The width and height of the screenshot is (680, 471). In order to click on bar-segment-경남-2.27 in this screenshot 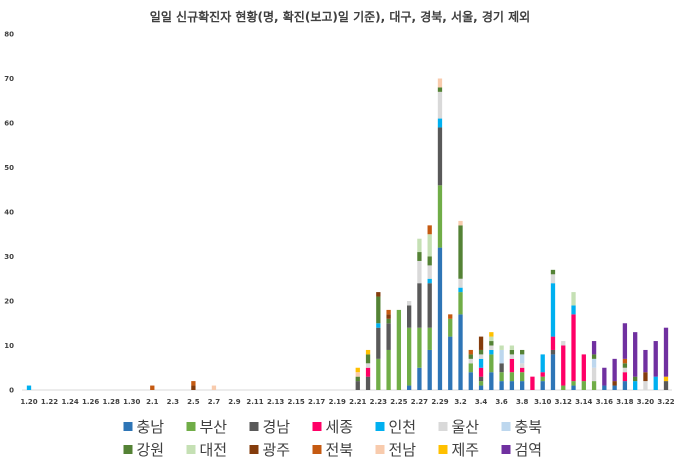, I will do `click(419, 305)`.